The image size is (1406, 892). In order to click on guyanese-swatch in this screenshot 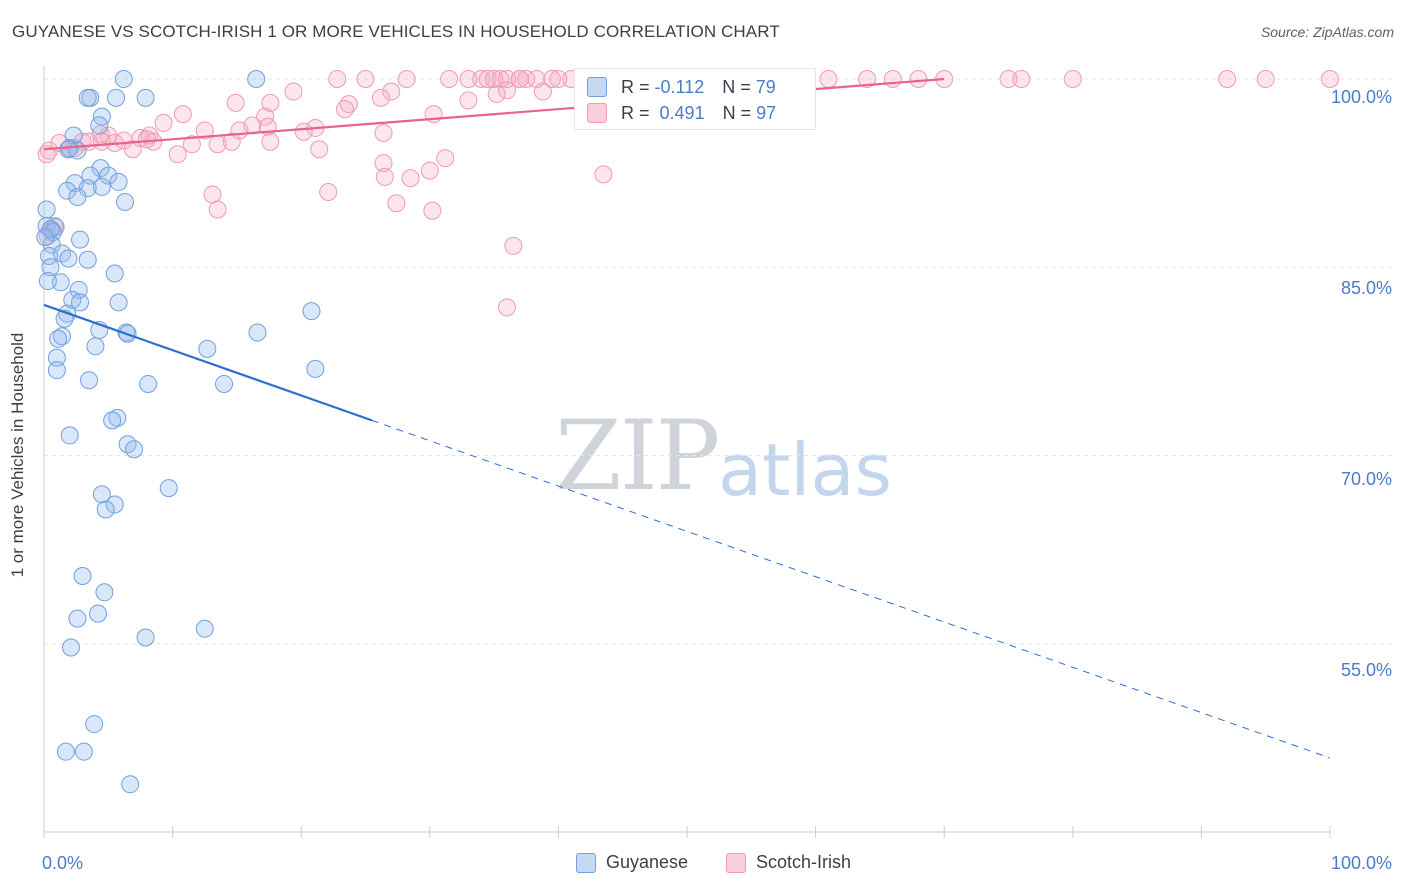, I will do `click(597, 87)`.